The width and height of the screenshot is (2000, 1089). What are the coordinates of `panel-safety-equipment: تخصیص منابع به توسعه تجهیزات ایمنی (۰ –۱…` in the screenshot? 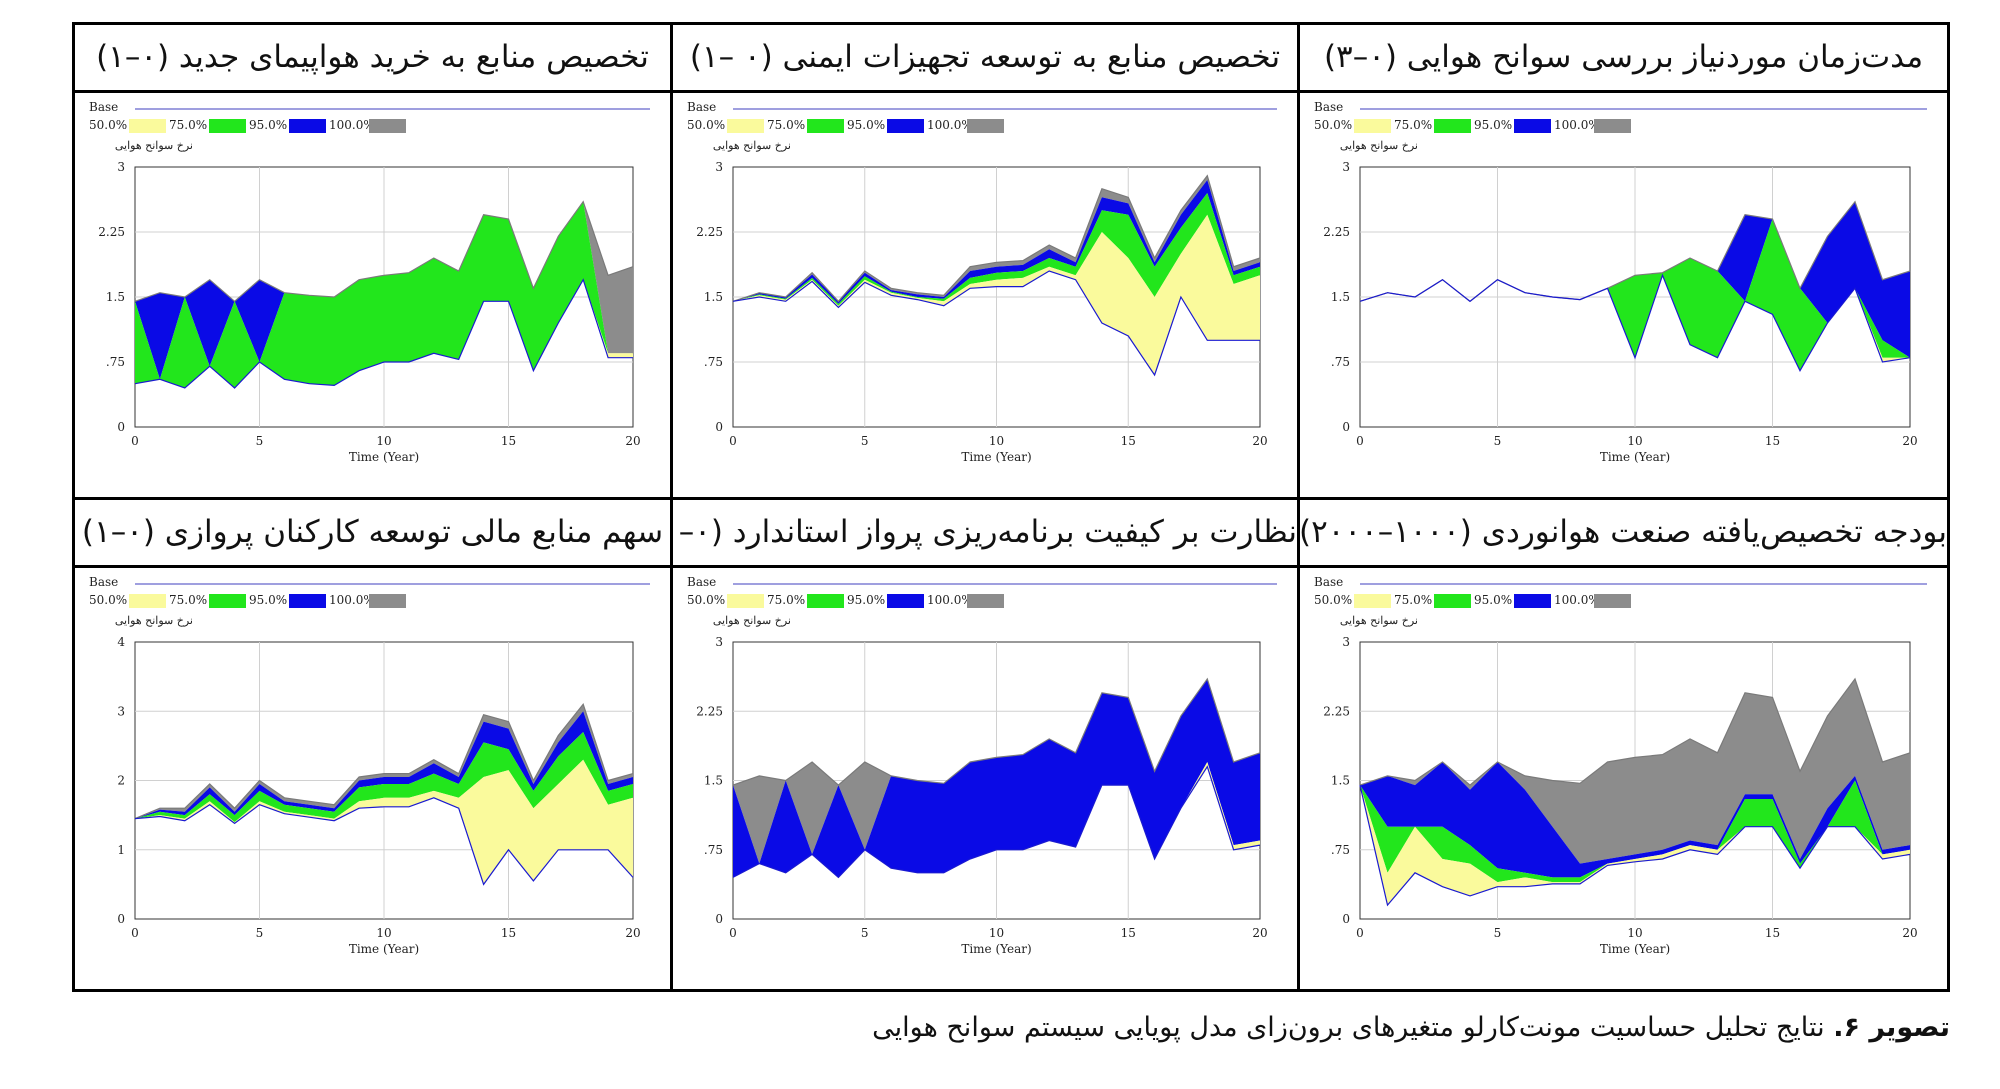 It's located at (985, 261).